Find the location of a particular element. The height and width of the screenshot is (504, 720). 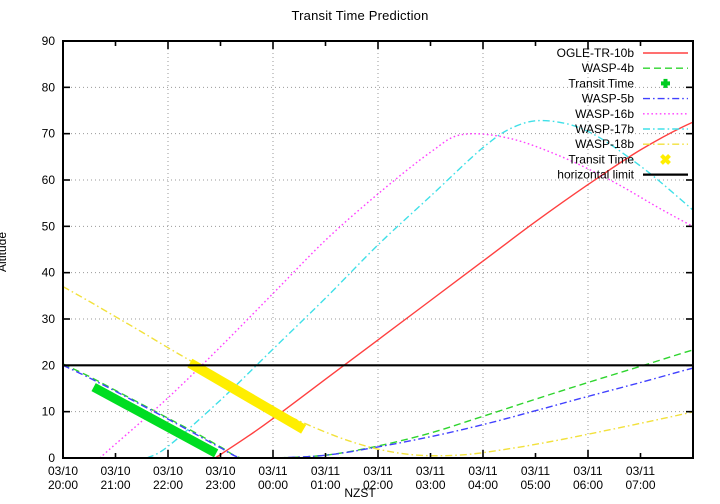

y-tick-label: 40 is located at coordinates (49, 273).